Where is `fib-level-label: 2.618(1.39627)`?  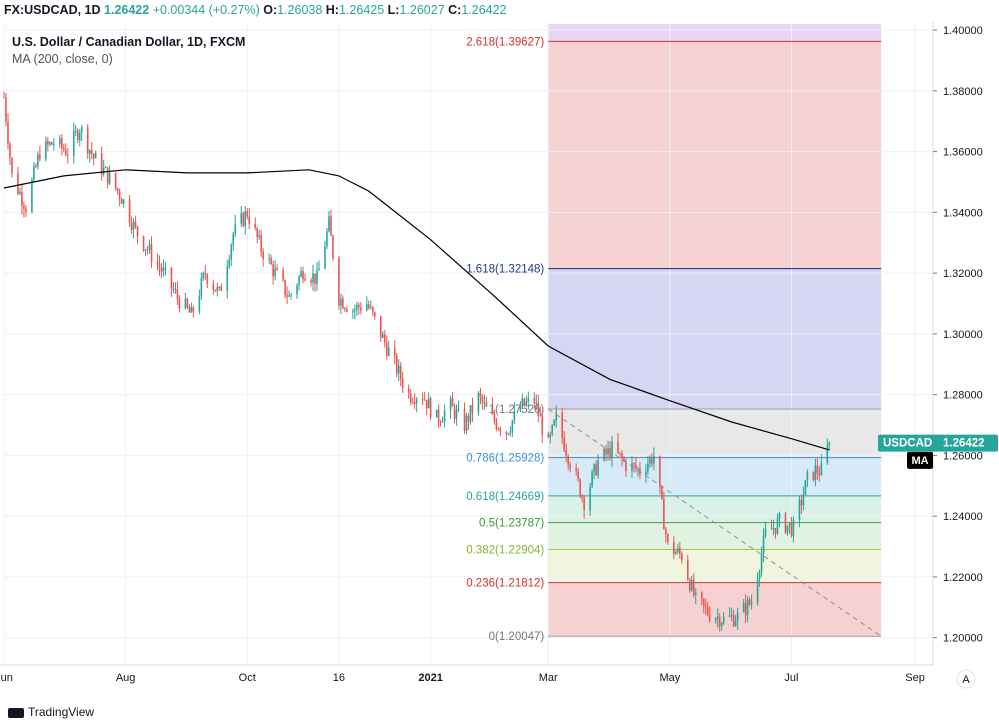
fib-level-label: 2.618(1.39627) is located at coordinates (505, 42).